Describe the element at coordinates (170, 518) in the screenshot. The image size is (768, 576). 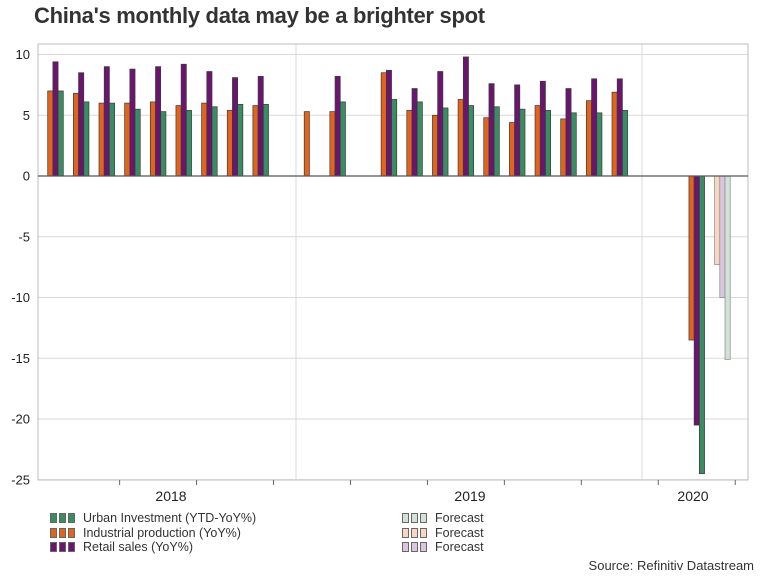
I see `legend-label: Urban Investment (YTD-YoY%)` at that location.